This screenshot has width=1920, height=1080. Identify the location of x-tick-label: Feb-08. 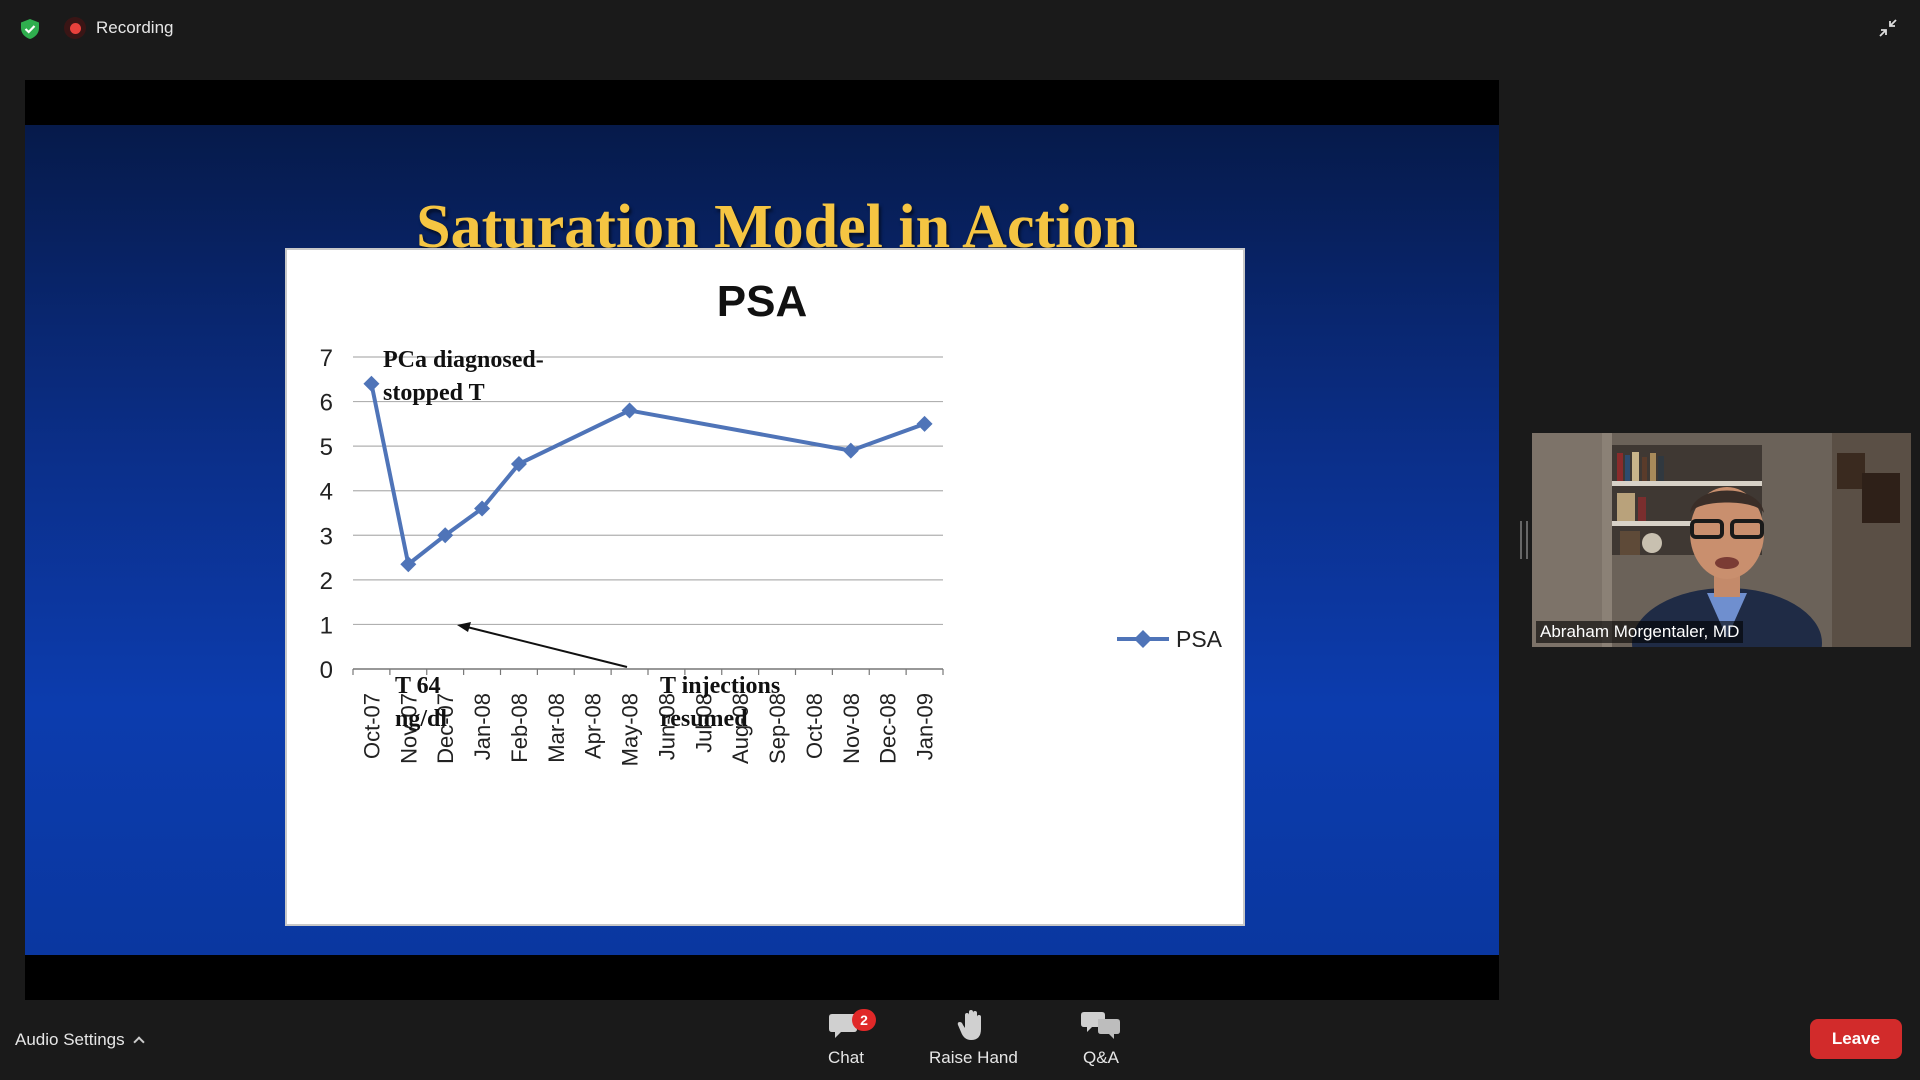
(519, 728).